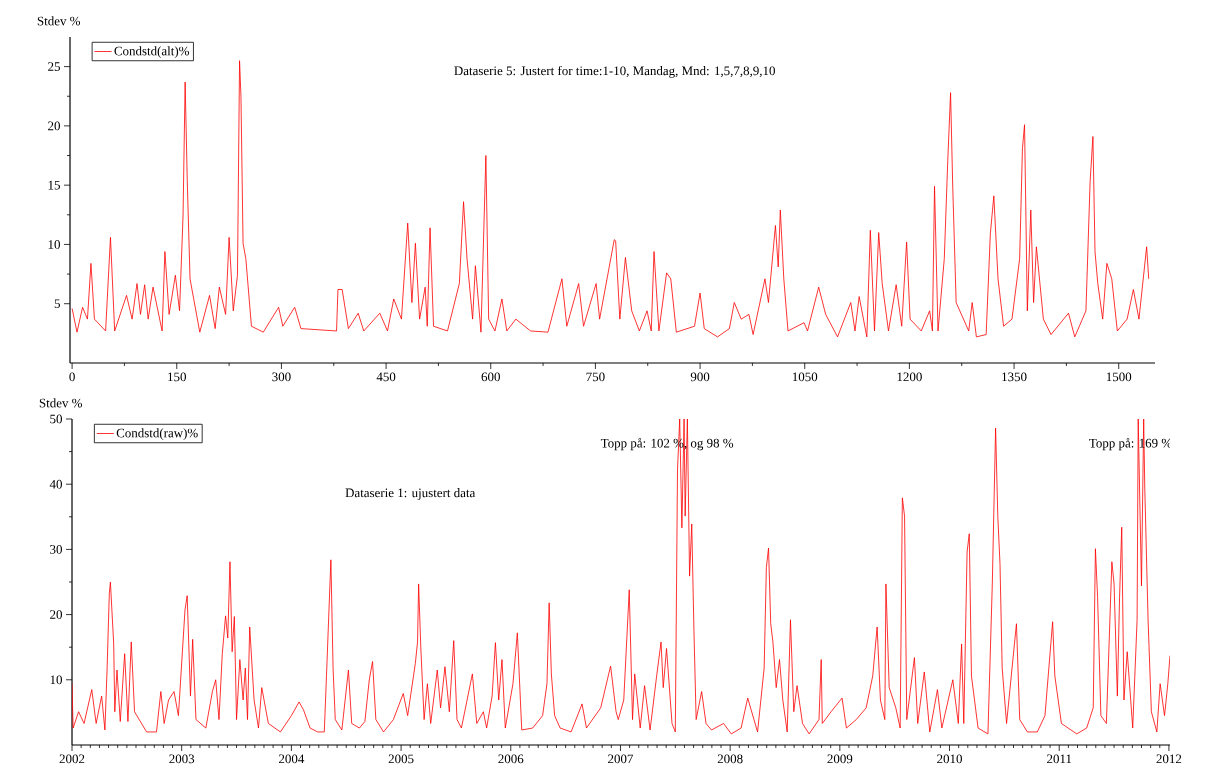  I want to click on x-tick-label: 1200, so click(909, 377).